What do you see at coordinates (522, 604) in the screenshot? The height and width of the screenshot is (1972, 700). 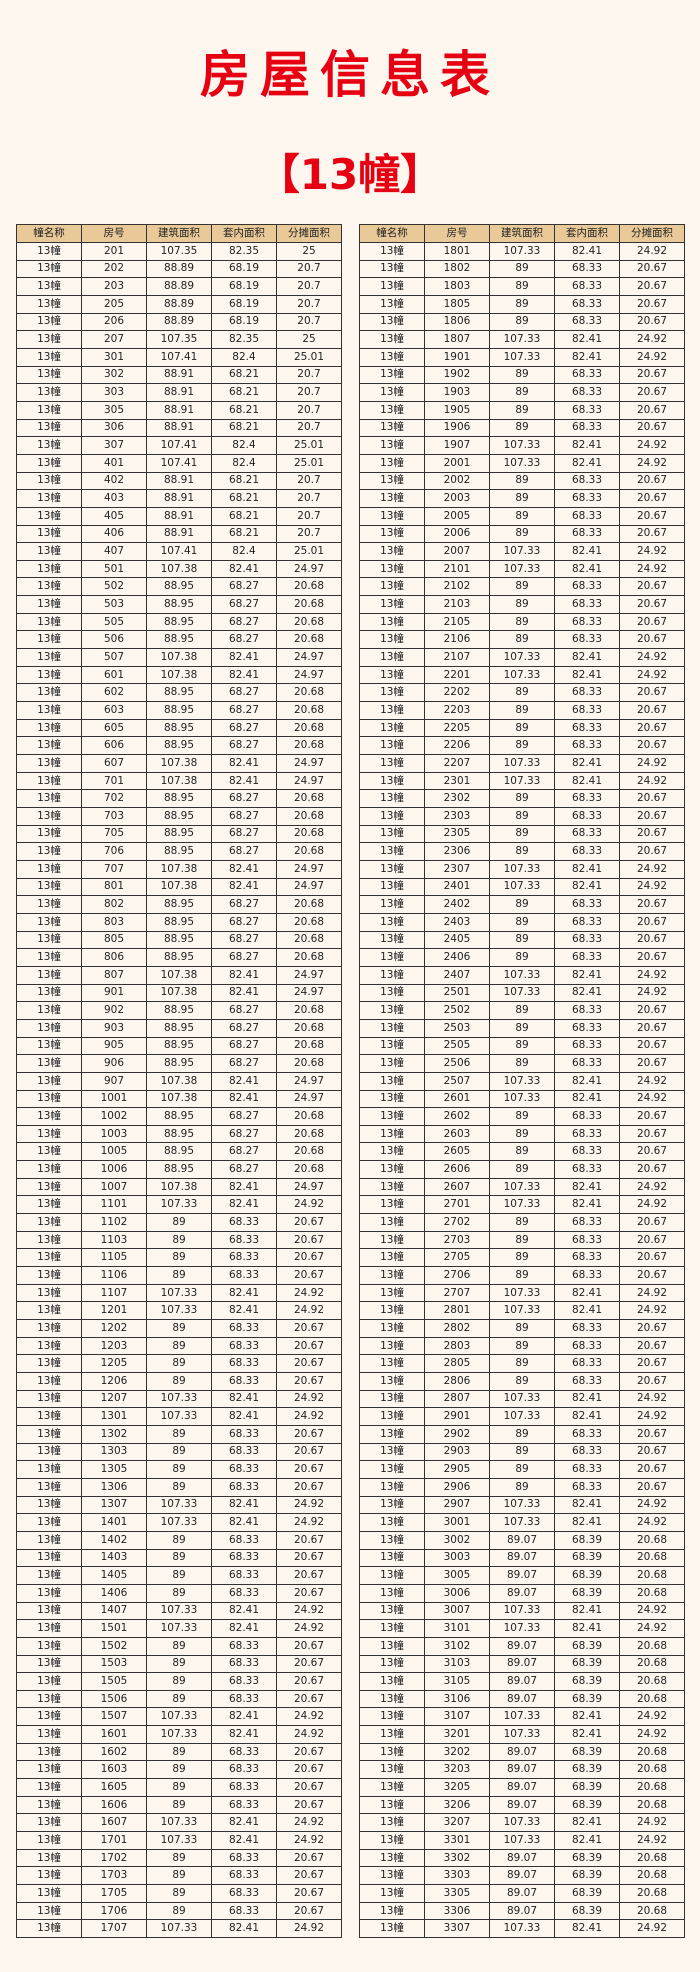 I see `table-row: 13幢 2103 89 68.33 20.67` at bounding box center [522, 604].